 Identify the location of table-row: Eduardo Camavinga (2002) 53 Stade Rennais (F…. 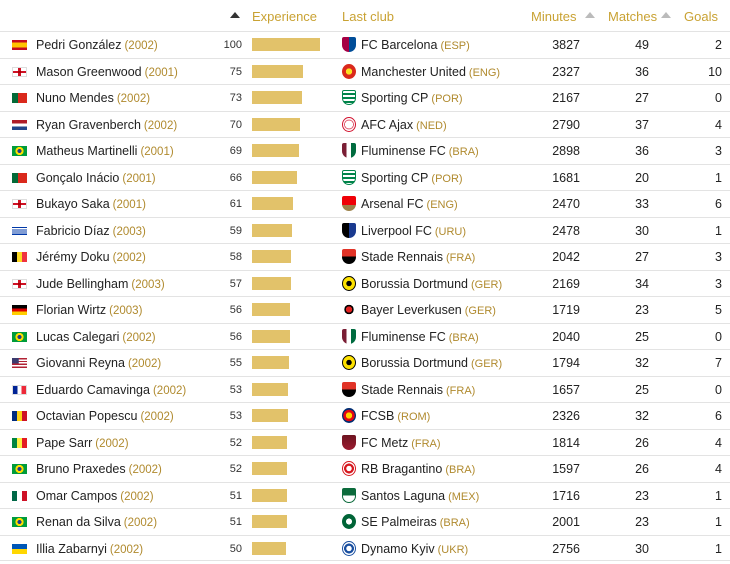
(365, 389).